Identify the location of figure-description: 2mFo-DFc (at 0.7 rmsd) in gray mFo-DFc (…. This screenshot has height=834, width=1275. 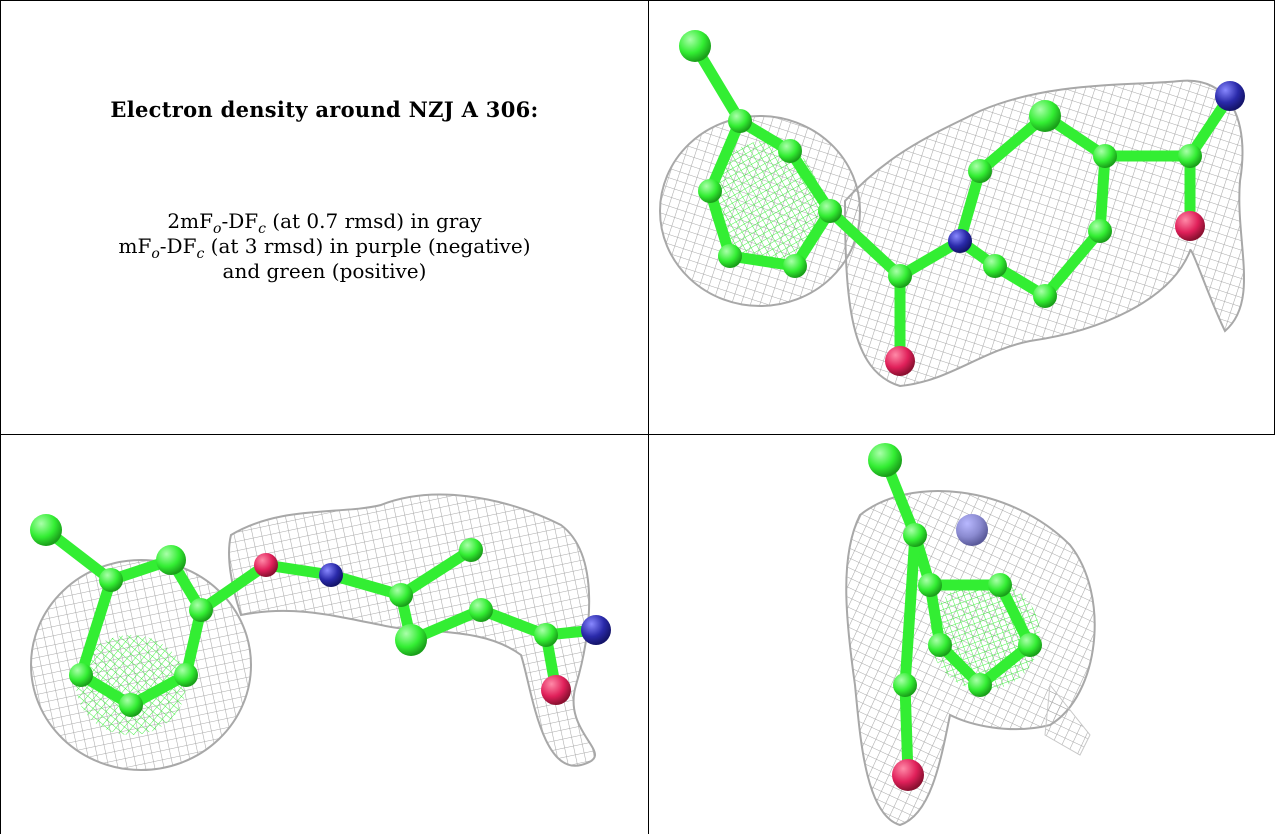
(324, 246).